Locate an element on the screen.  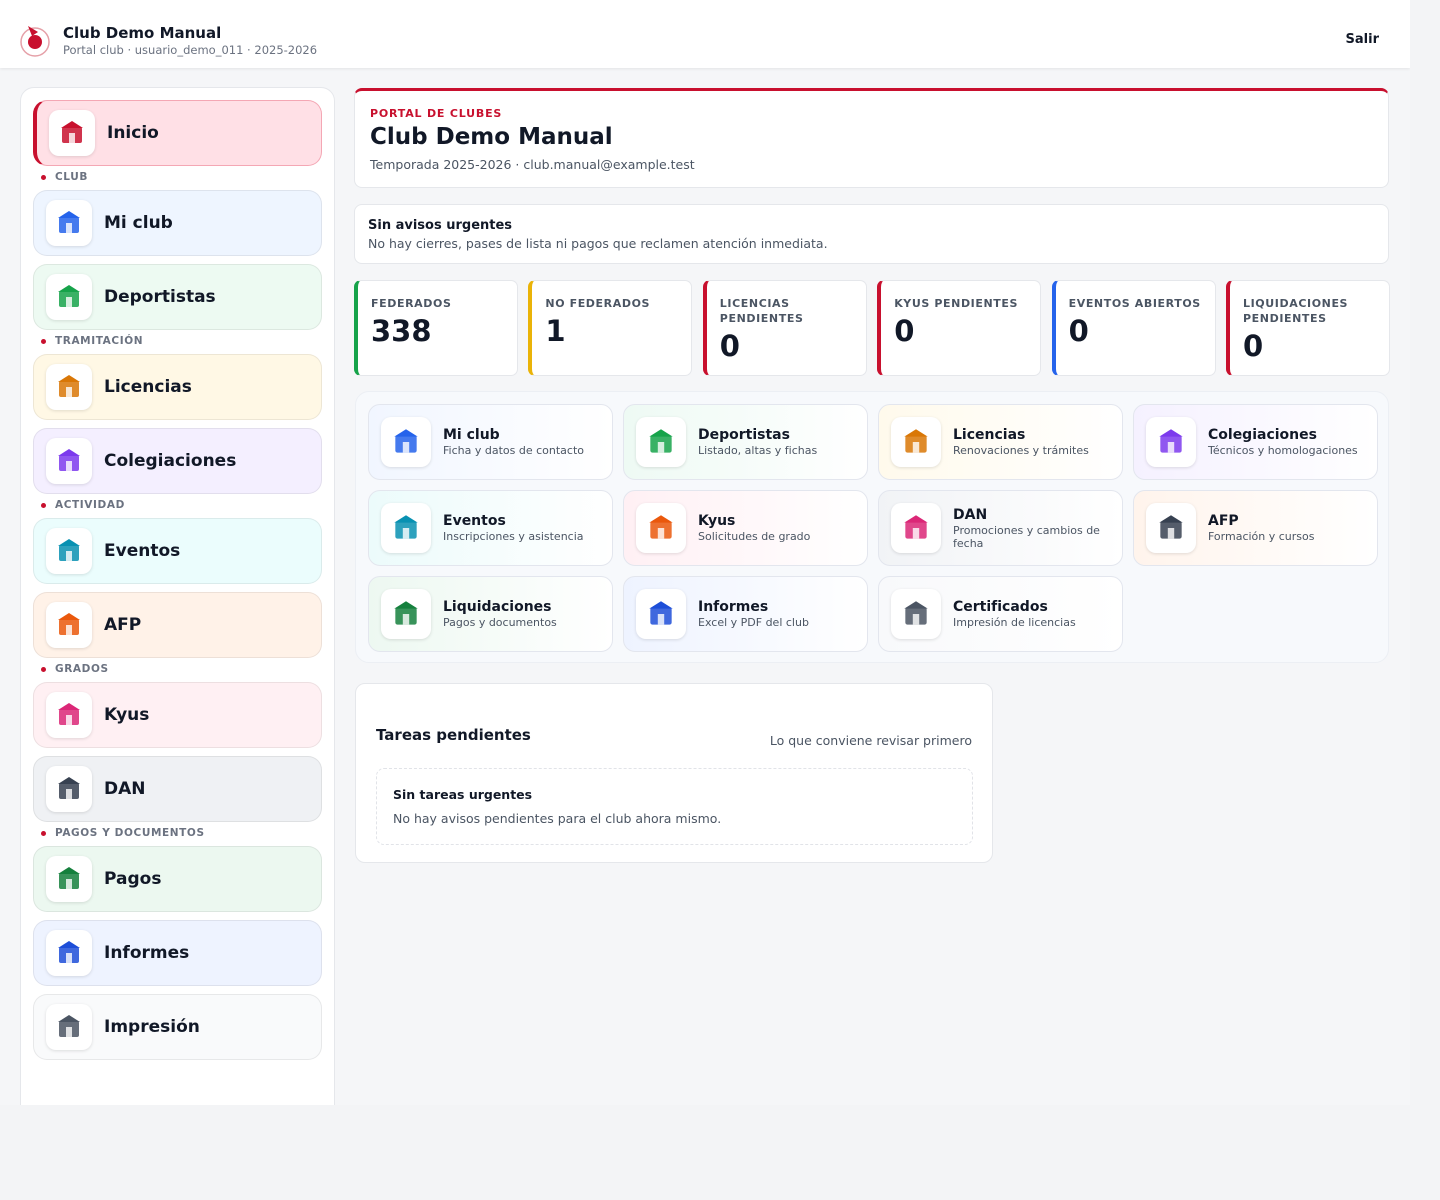
nav-item: Deportistas is located at coordinates (177, 297).